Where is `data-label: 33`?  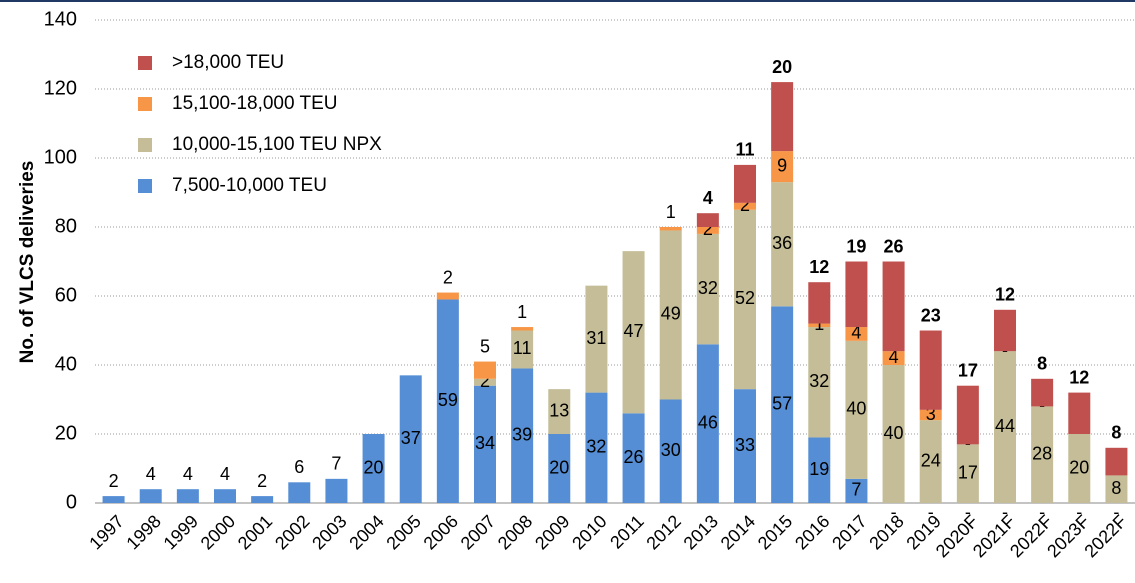
data-label: 33 is located at coordinates (745, 445).